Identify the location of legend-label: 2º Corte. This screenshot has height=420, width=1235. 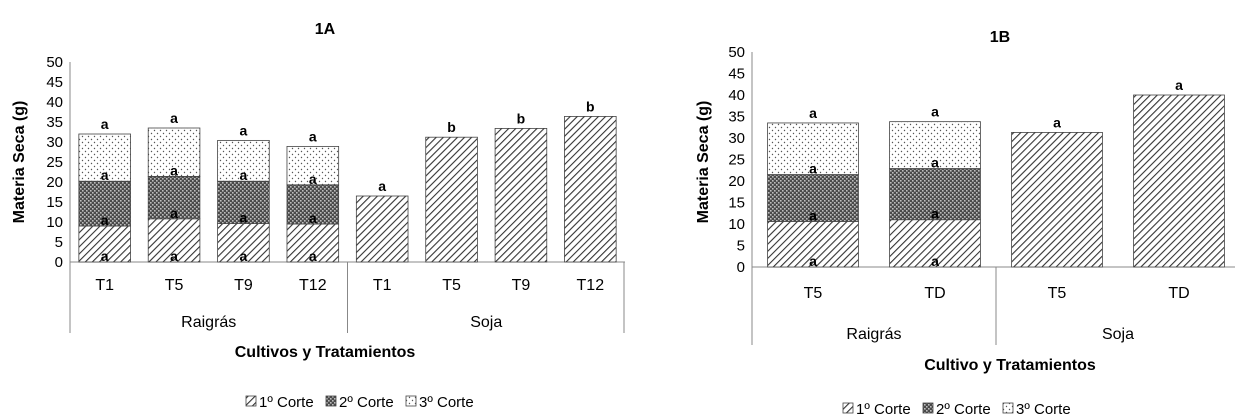
(963, 408).